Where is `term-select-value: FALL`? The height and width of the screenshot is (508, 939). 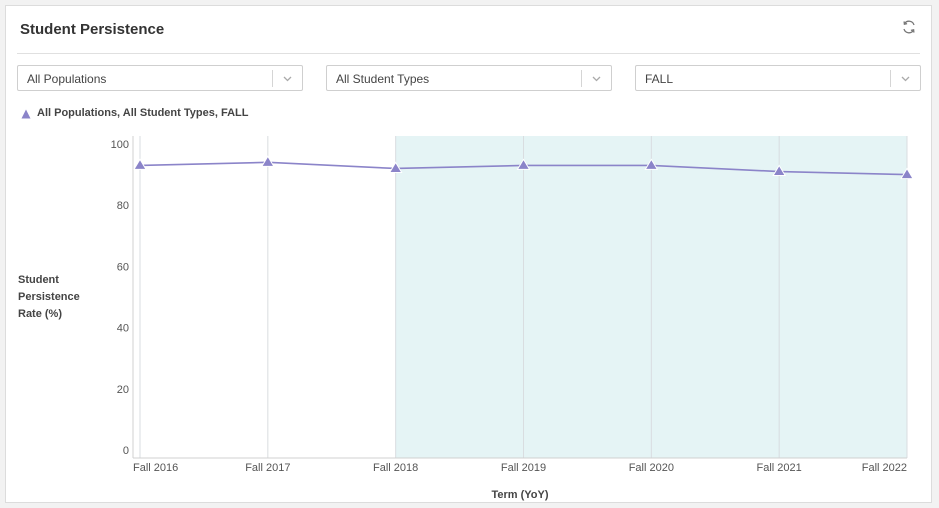 term-select-value: FALL is located at coordinates (659, 79).